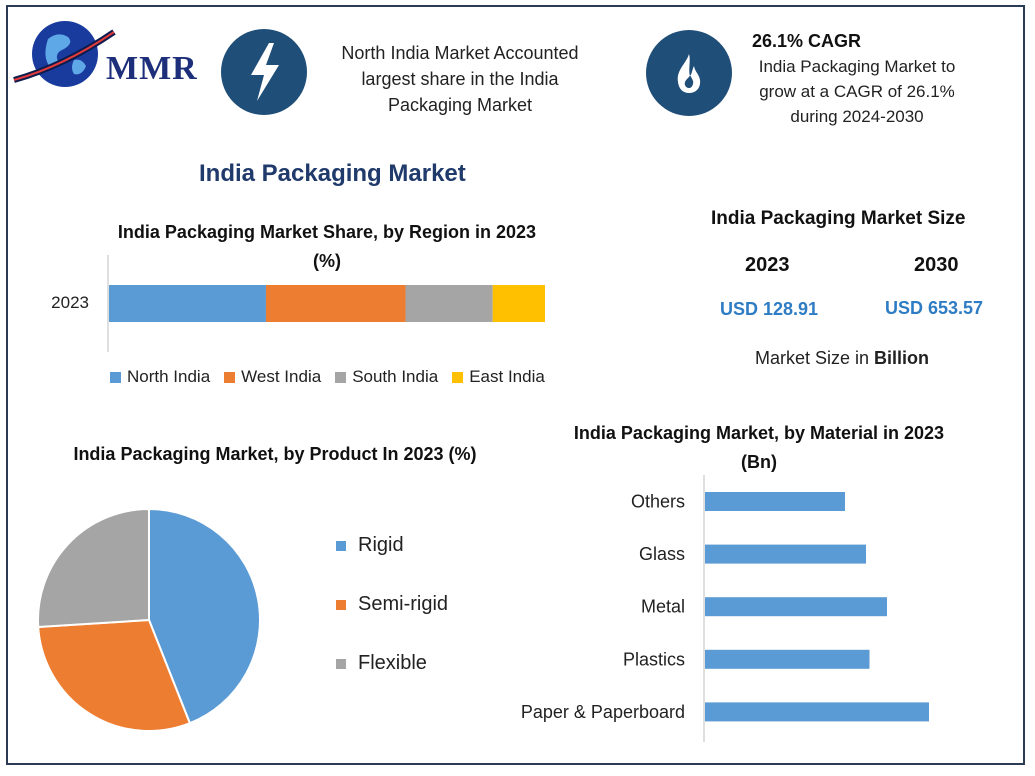 The height and width of the screenshot is (776, 1035). I want to click on product-legend-item-rigid: Rigid, so click(392, 545).